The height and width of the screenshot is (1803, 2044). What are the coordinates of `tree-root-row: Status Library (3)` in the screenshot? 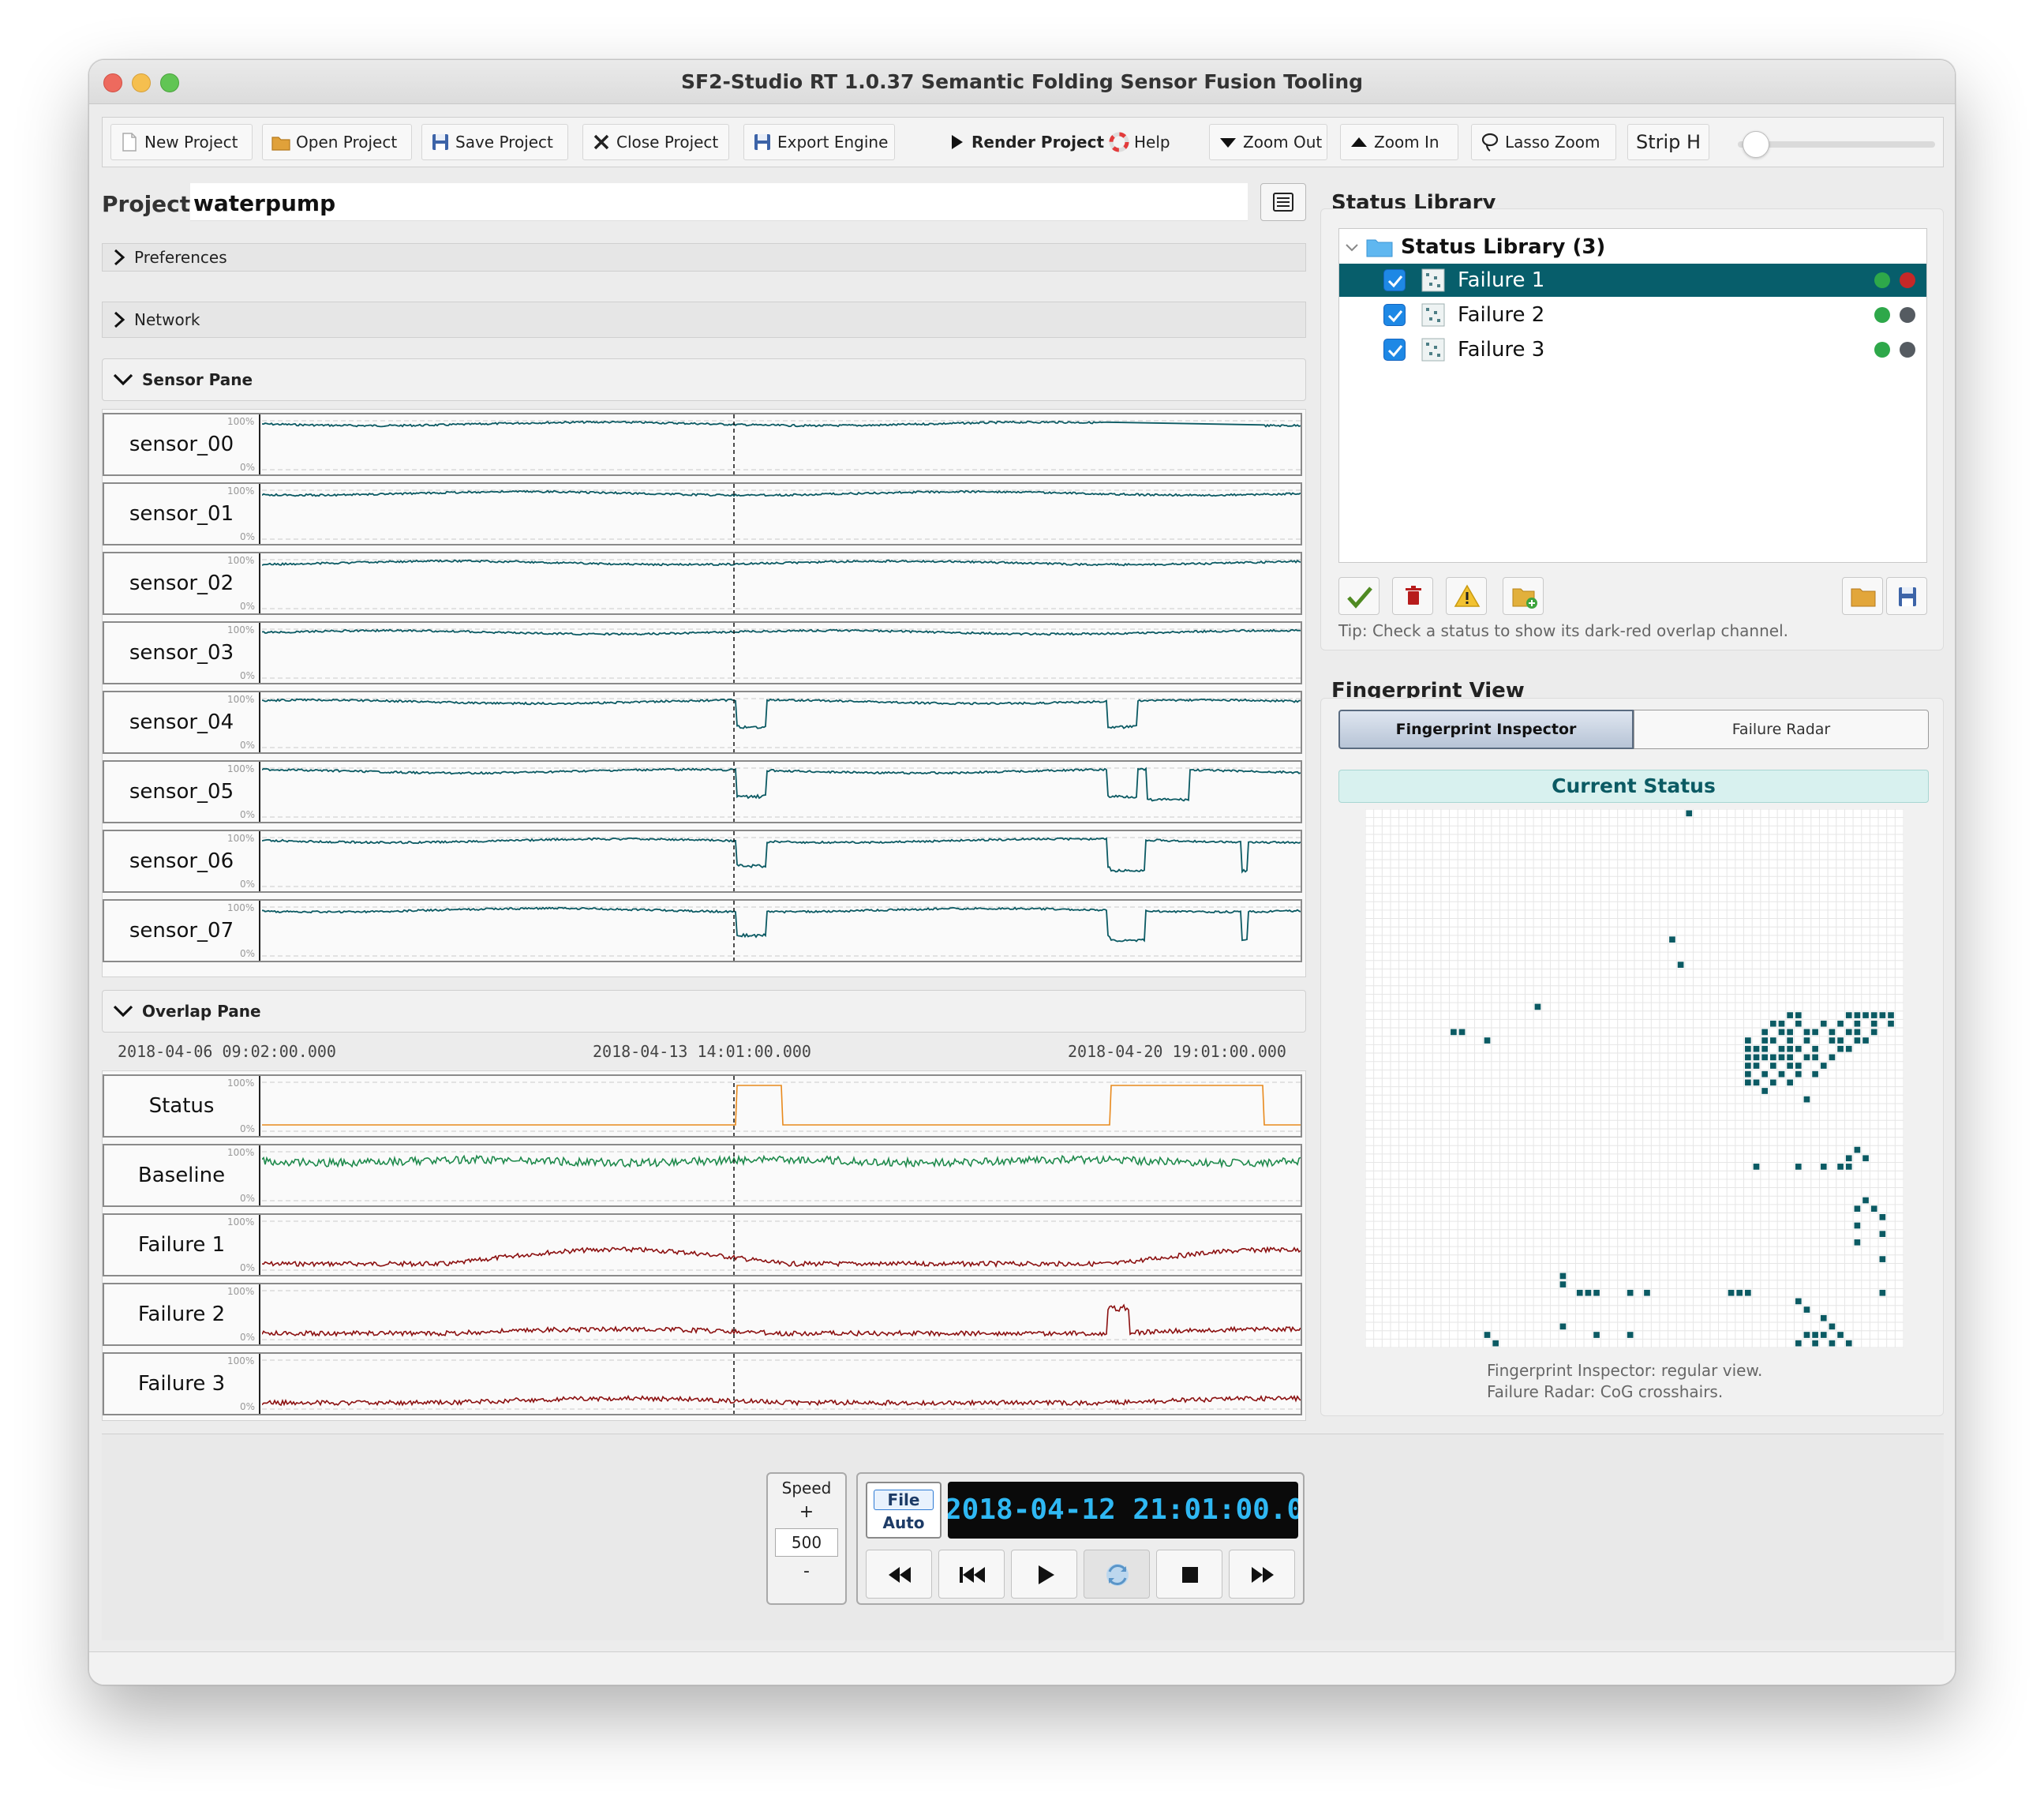 It's located at (1632, 247).